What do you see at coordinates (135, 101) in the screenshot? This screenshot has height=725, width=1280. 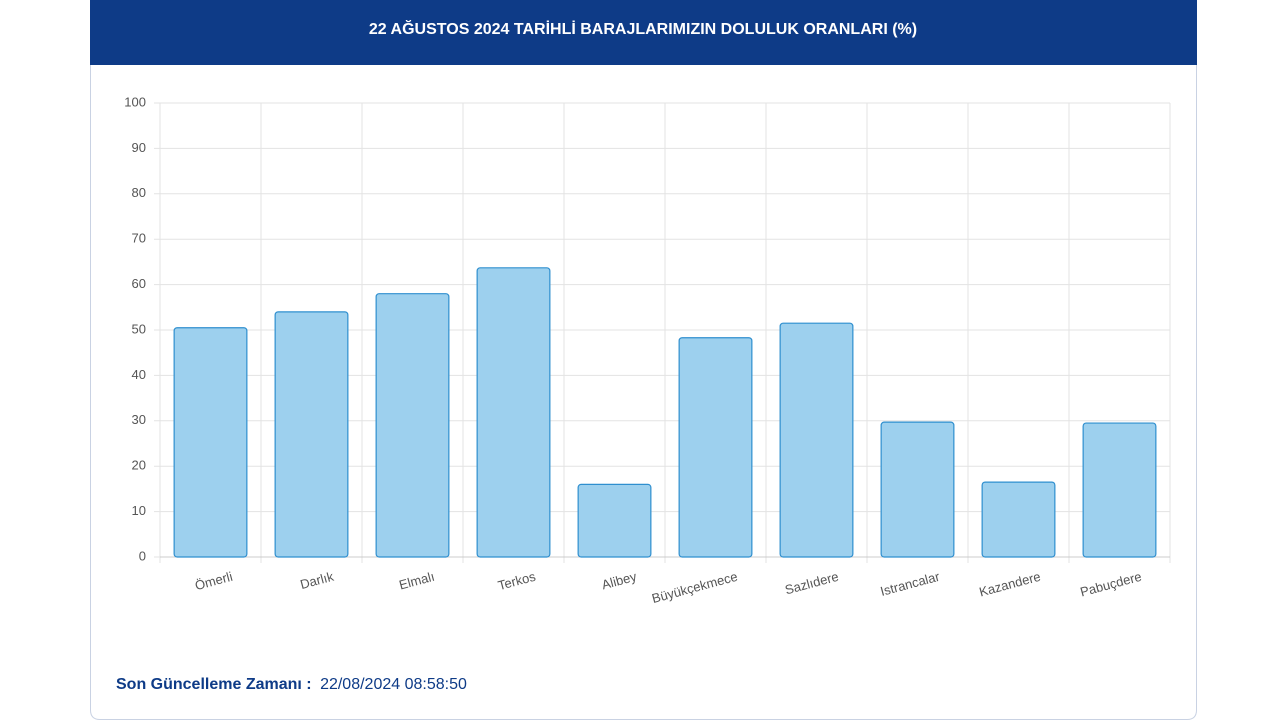 I see `y-tick-label: 100` at bounding box center [135, 101].